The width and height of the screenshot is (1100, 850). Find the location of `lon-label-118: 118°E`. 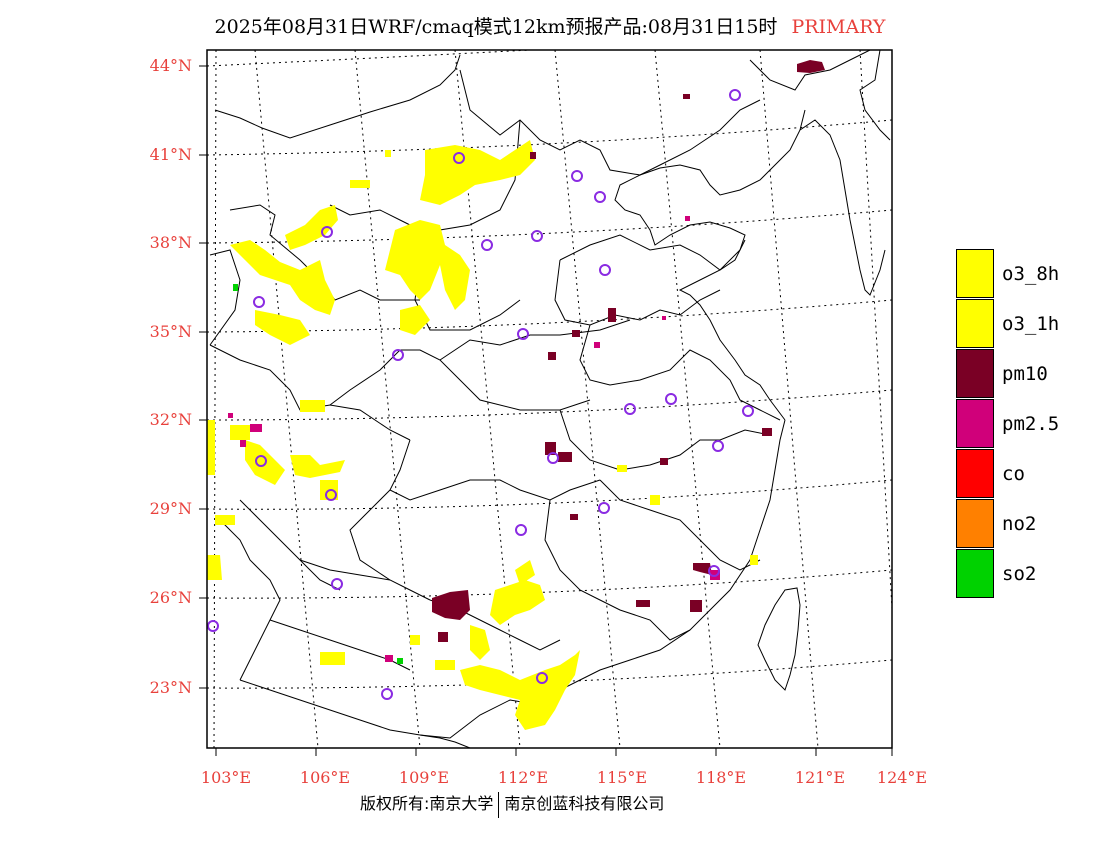

lon-label-118: 118°E is located at coordinates (721, 777).